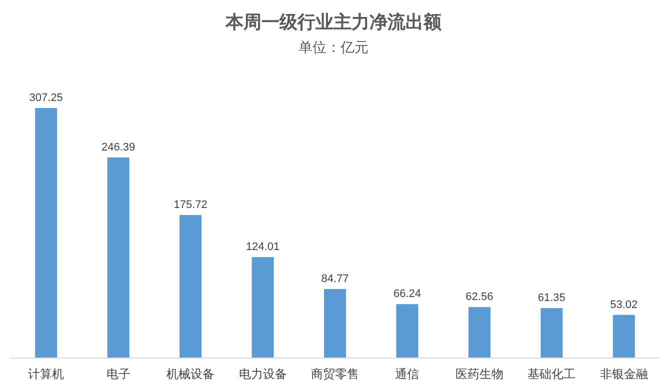 This screenshot has width=667, height=391. Describe the element at coordinates (262, 374) in the screenshot. I see `x-tick-label: 电力设备` at that location.